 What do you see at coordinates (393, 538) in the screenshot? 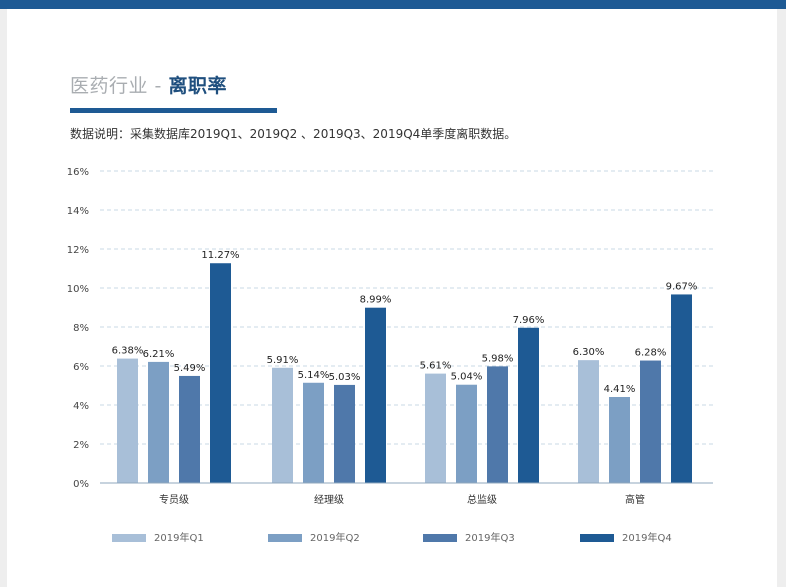
I see `chart-legend: 2019年Q1 2019年Q2 2019年Q3 2019年Q4` at bounding box center [393, 538].